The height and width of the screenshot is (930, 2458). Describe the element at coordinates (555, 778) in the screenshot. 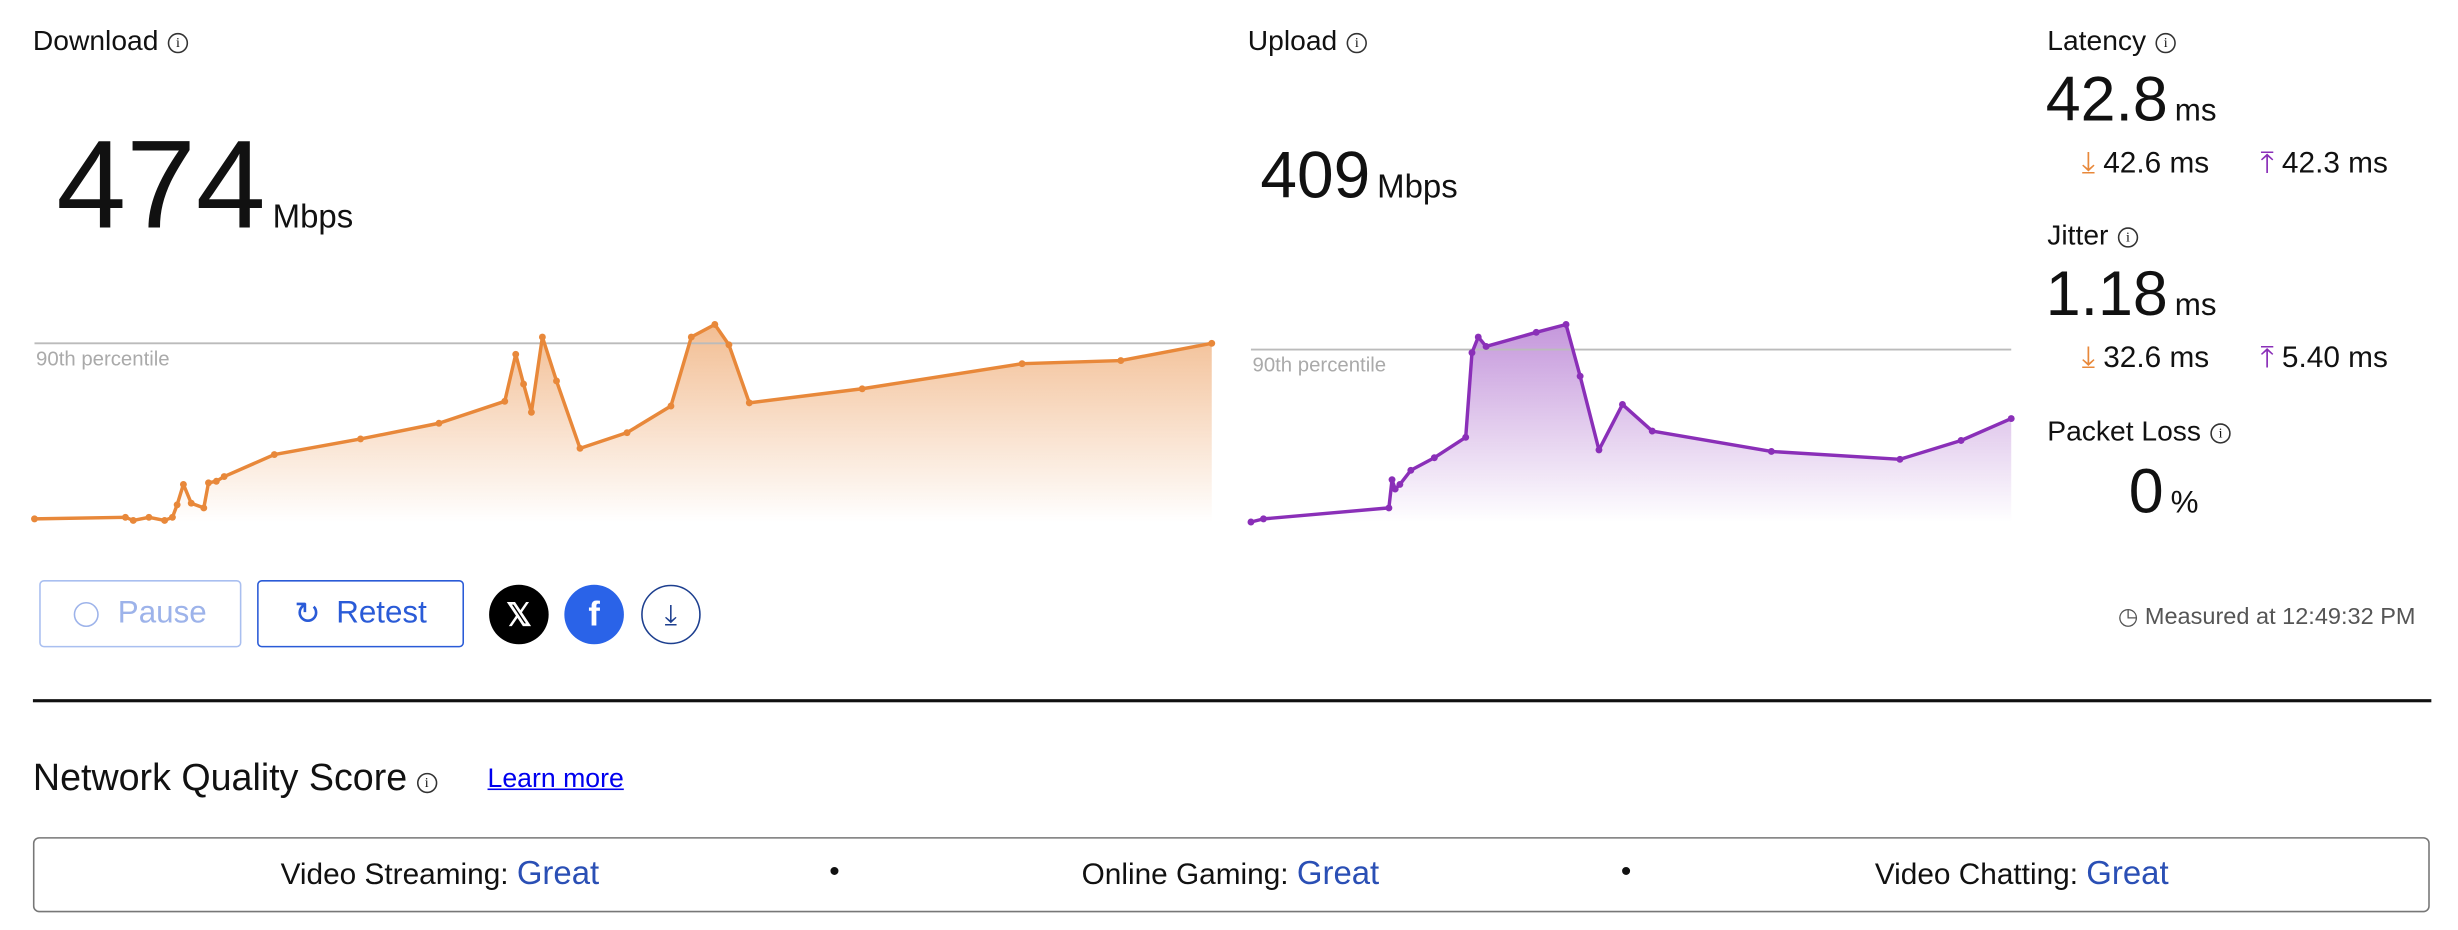

I see `learn-more-link: Learn more` at that location.